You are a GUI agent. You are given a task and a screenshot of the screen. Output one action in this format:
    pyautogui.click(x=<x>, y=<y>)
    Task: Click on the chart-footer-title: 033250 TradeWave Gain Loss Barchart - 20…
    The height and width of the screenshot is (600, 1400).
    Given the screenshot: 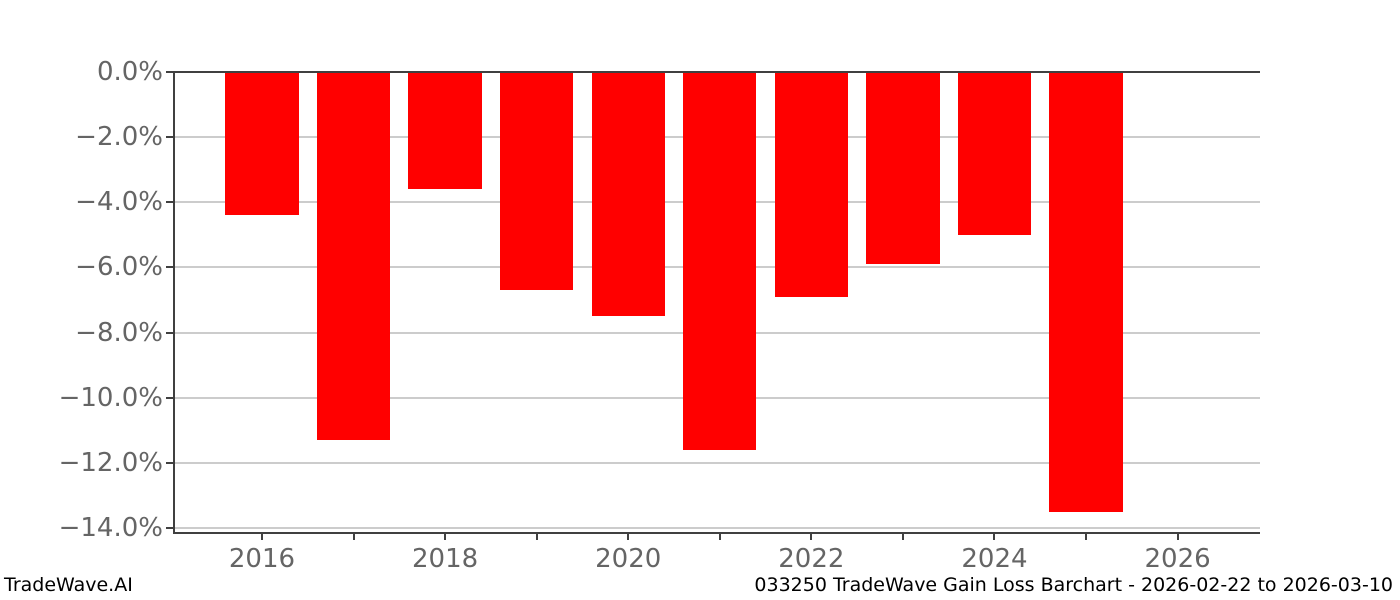 What is the action you would take?
    pyautogui.click(x=1073, y=585)
    